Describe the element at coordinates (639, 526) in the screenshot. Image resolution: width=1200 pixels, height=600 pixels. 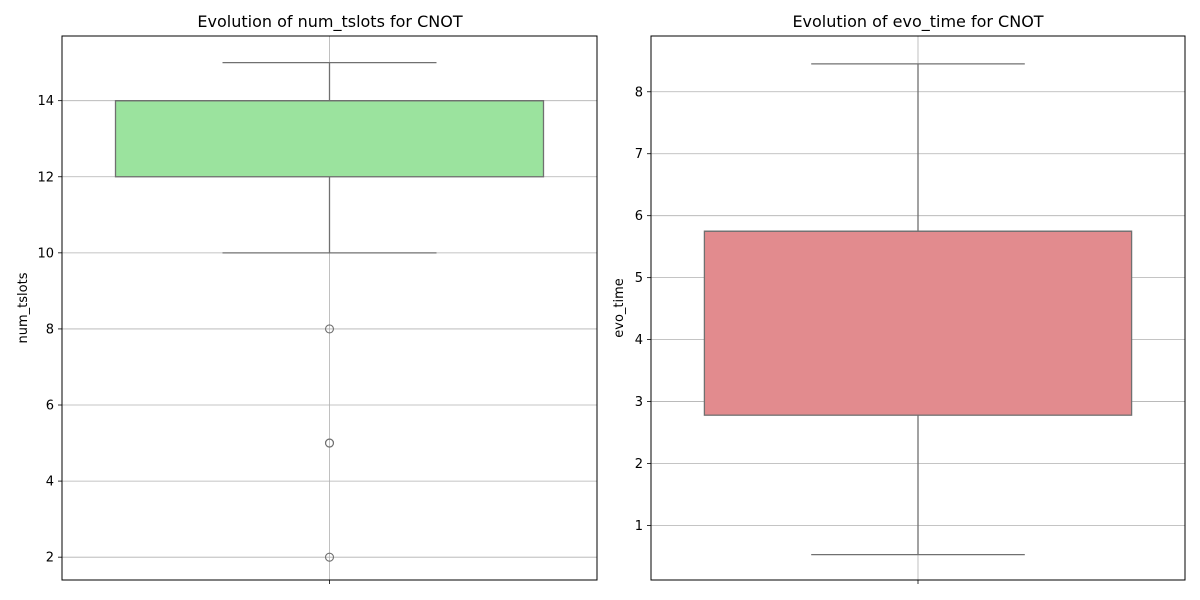
I see `y-tick-label: 1` at that location.